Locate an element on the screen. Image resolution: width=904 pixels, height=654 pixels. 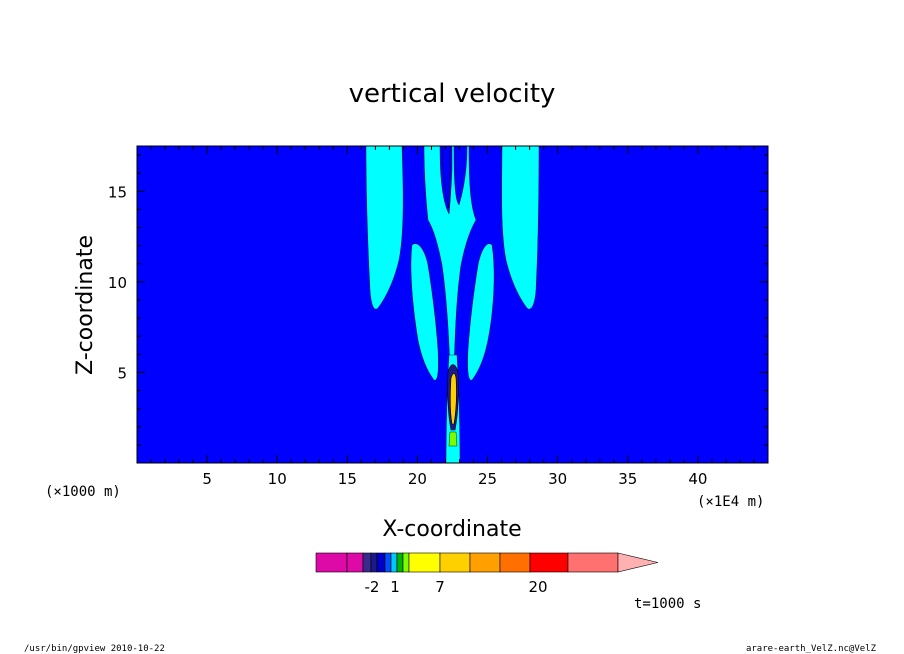
colorbar-arrow is located at coordinates (638, 562).